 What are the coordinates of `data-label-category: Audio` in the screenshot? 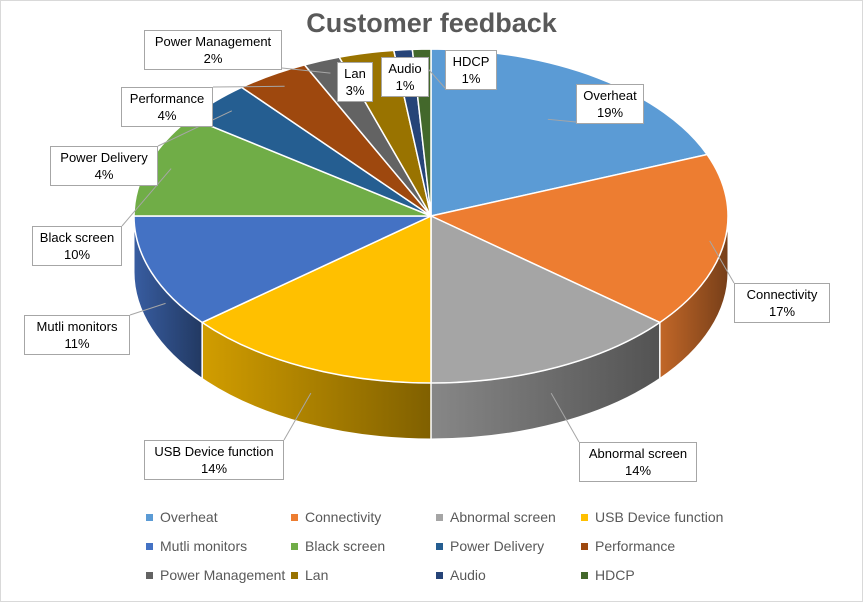 It's located at (405, 68).